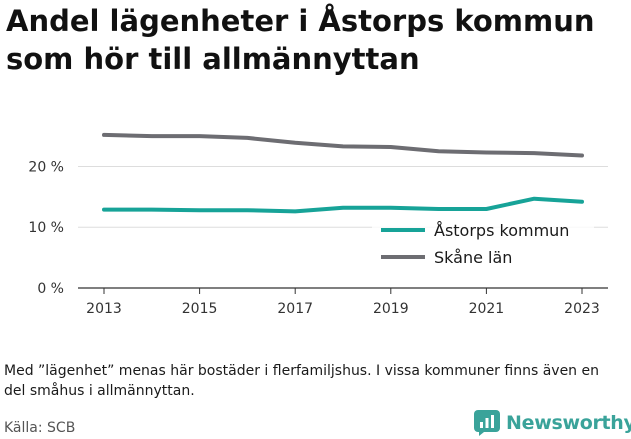  Describe the element at coordinates (50, 289) in the screenshot. I see `y-tick-label: 0 %` at that location.